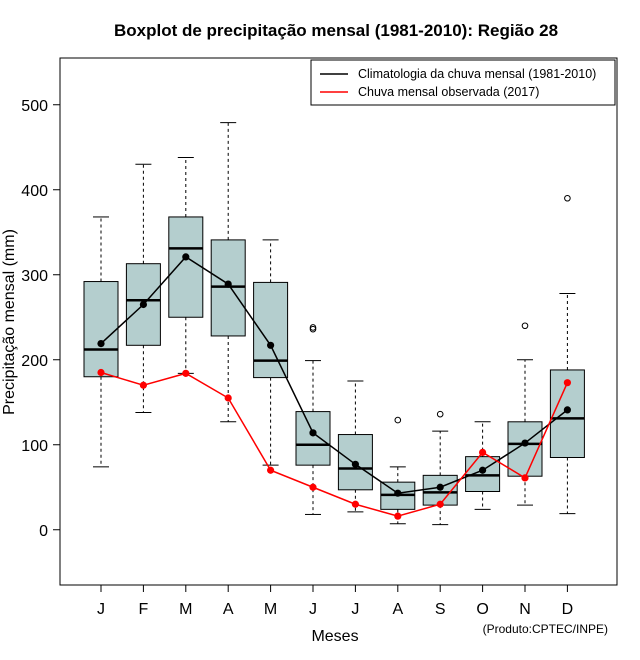 Image resolution: width=640 pixels, height=660 pixels. Describe the element at coordinates (144, 609) in the screenshot. I see `x-tick-label: F` at that location.